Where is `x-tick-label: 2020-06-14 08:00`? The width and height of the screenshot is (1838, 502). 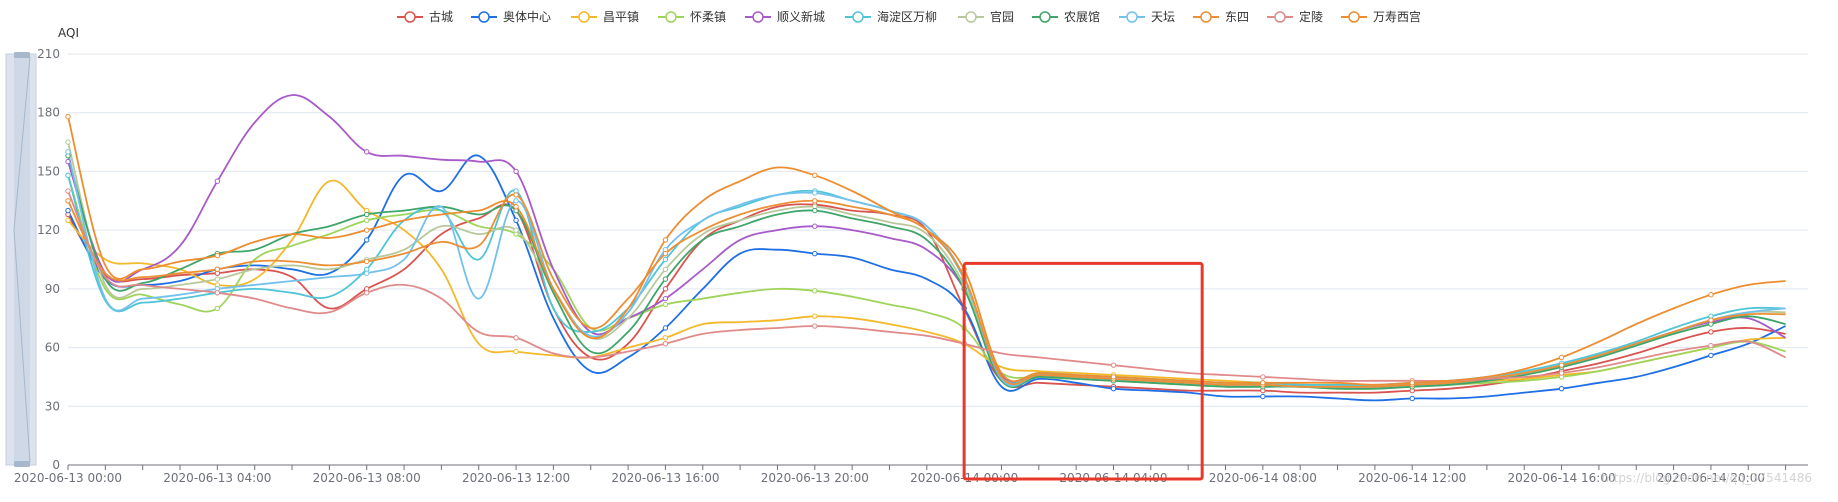
x-tick-label: 2020-06-14 08:00 is located at coordinates (1263, 478).